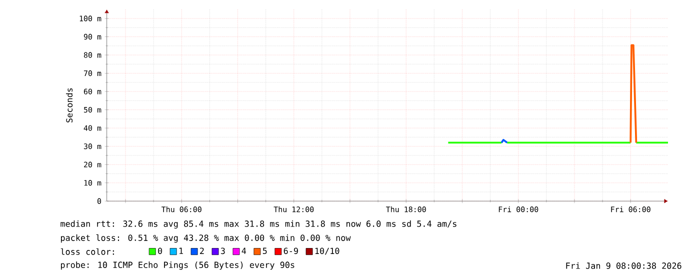  What do you see at coordinates (327, 251) in the screenshot?
I see `legend-label: 10/10` at bounding box center [327, 251].